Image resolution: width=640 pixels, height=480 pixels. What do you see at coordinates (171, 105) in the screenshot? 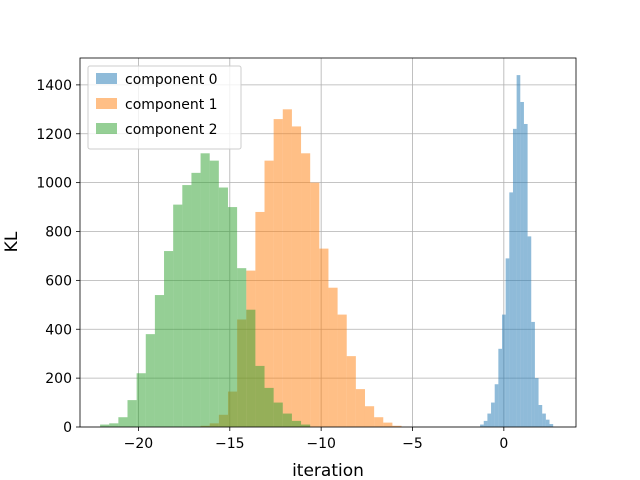
I see `legend-label: component 1` at bounding box center [171, 105].